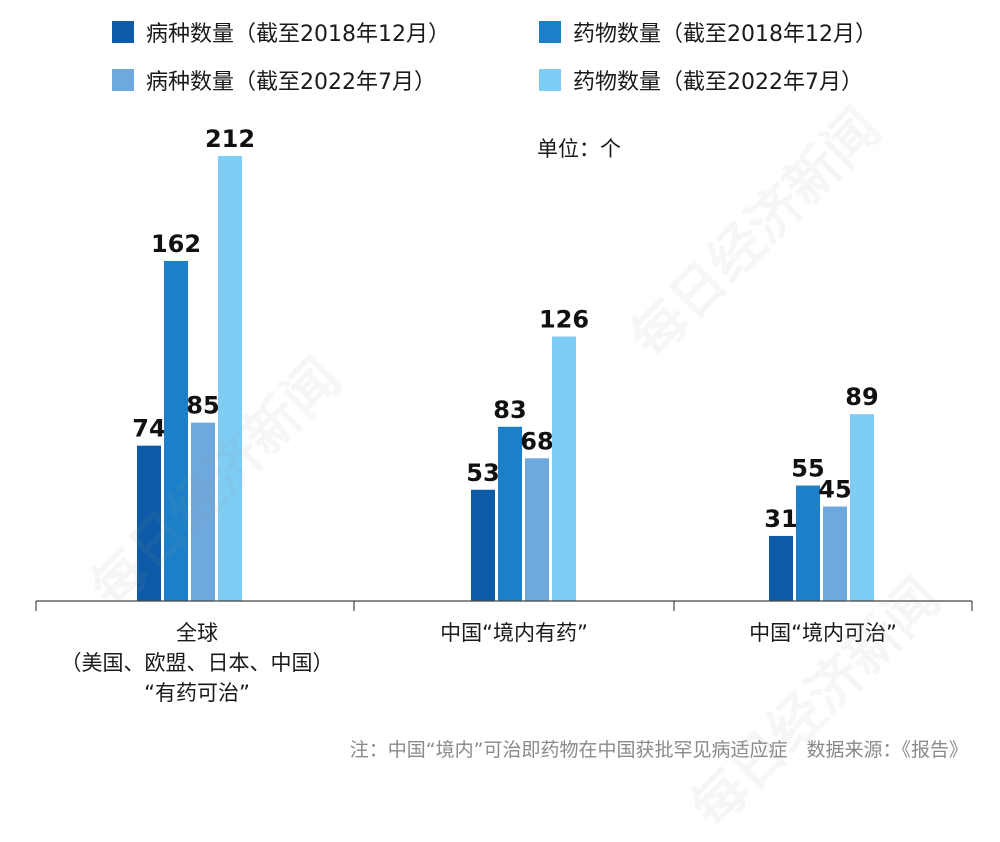  What do you see at coordinates (725, 34) in the screenshot?
I see `legend-label: 药物数量（截至2018年12月）` at bounding box center [725, 34].